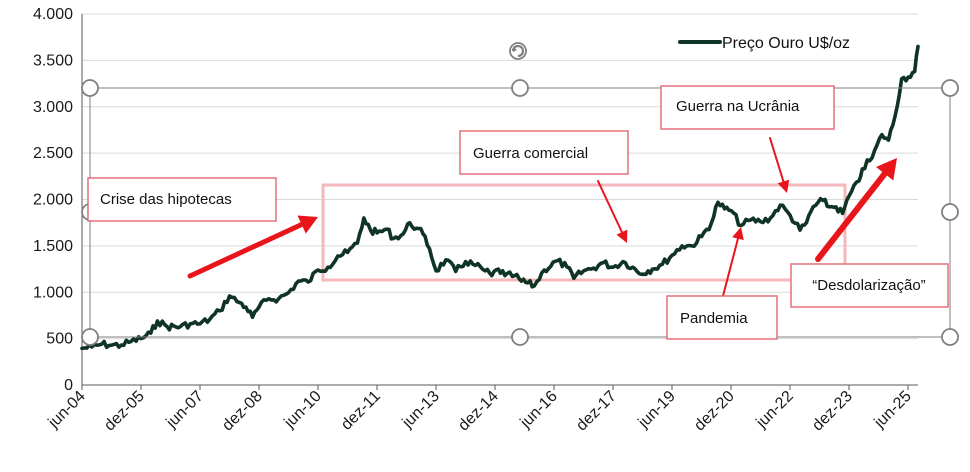 The height and width of the screenshot is (472, 970). I want to click on y-tick-label: 3.500, so click(53, 60).